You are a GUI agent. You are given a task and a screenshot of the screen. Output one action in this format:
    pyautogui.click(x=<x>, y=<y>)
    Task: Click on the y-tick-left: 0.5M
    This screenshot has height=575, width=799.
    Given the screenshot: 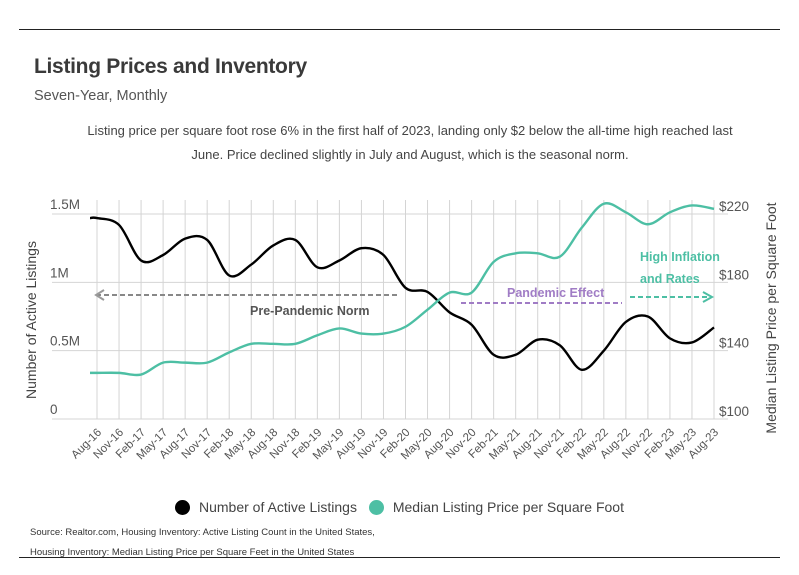 What is the action you would take?
    pyautogui.click(x=65, y=341)
    